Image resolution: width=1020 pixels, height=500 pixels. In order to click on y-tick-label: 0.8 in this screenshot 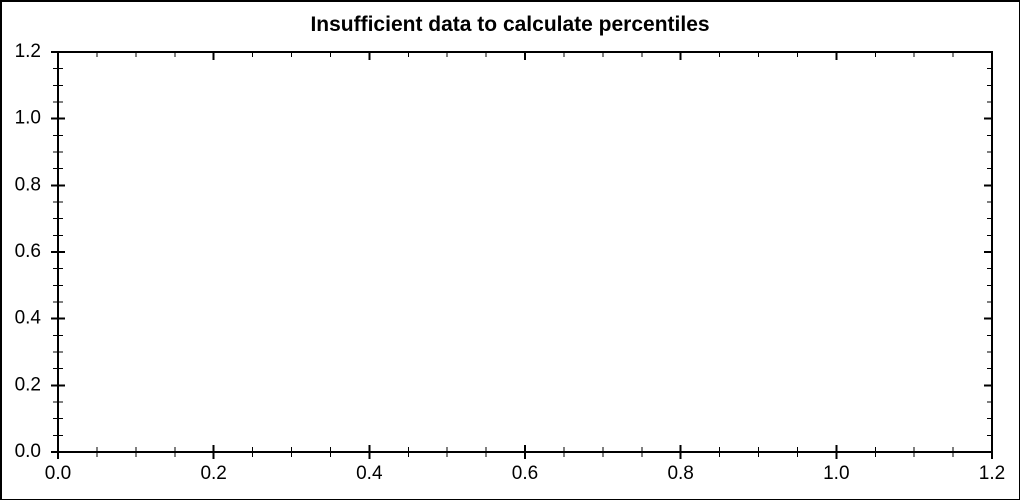, I will do `click(28, 184)`.